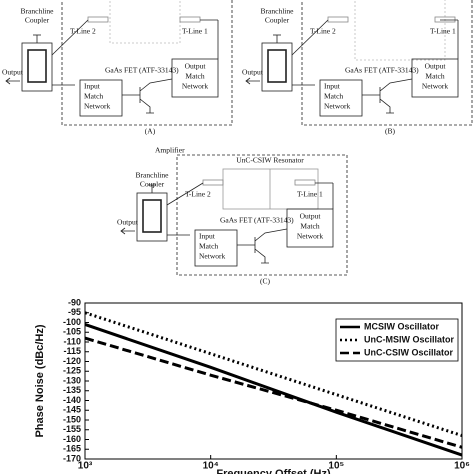  I want to click on y-tick-label: -100, so click(72, 322).